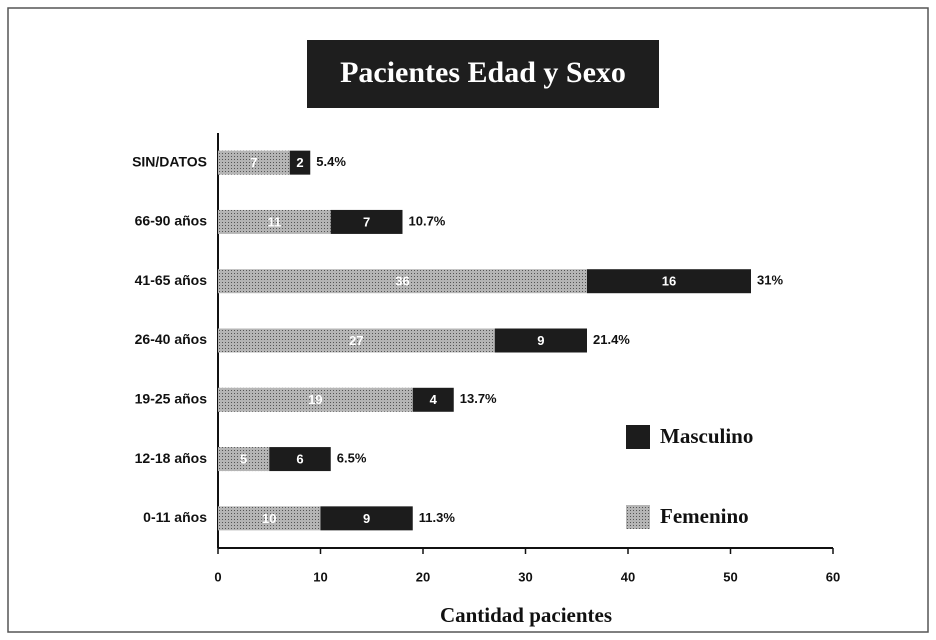 Image resolution: width=936 pixels, height=640 pixels. I want to click on x-tick-label: 40, so click(628, 576).